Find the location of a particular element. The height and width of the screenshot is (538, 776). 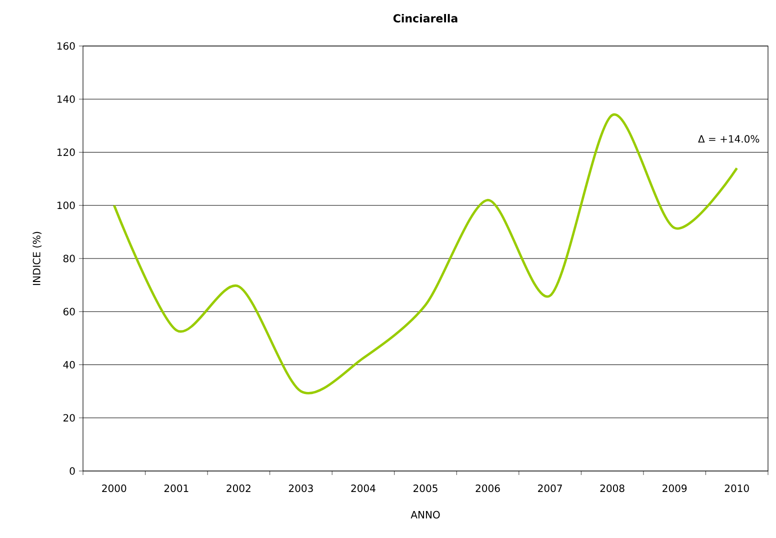

y-tick-label: 40 is located at coordinates (69, 364).